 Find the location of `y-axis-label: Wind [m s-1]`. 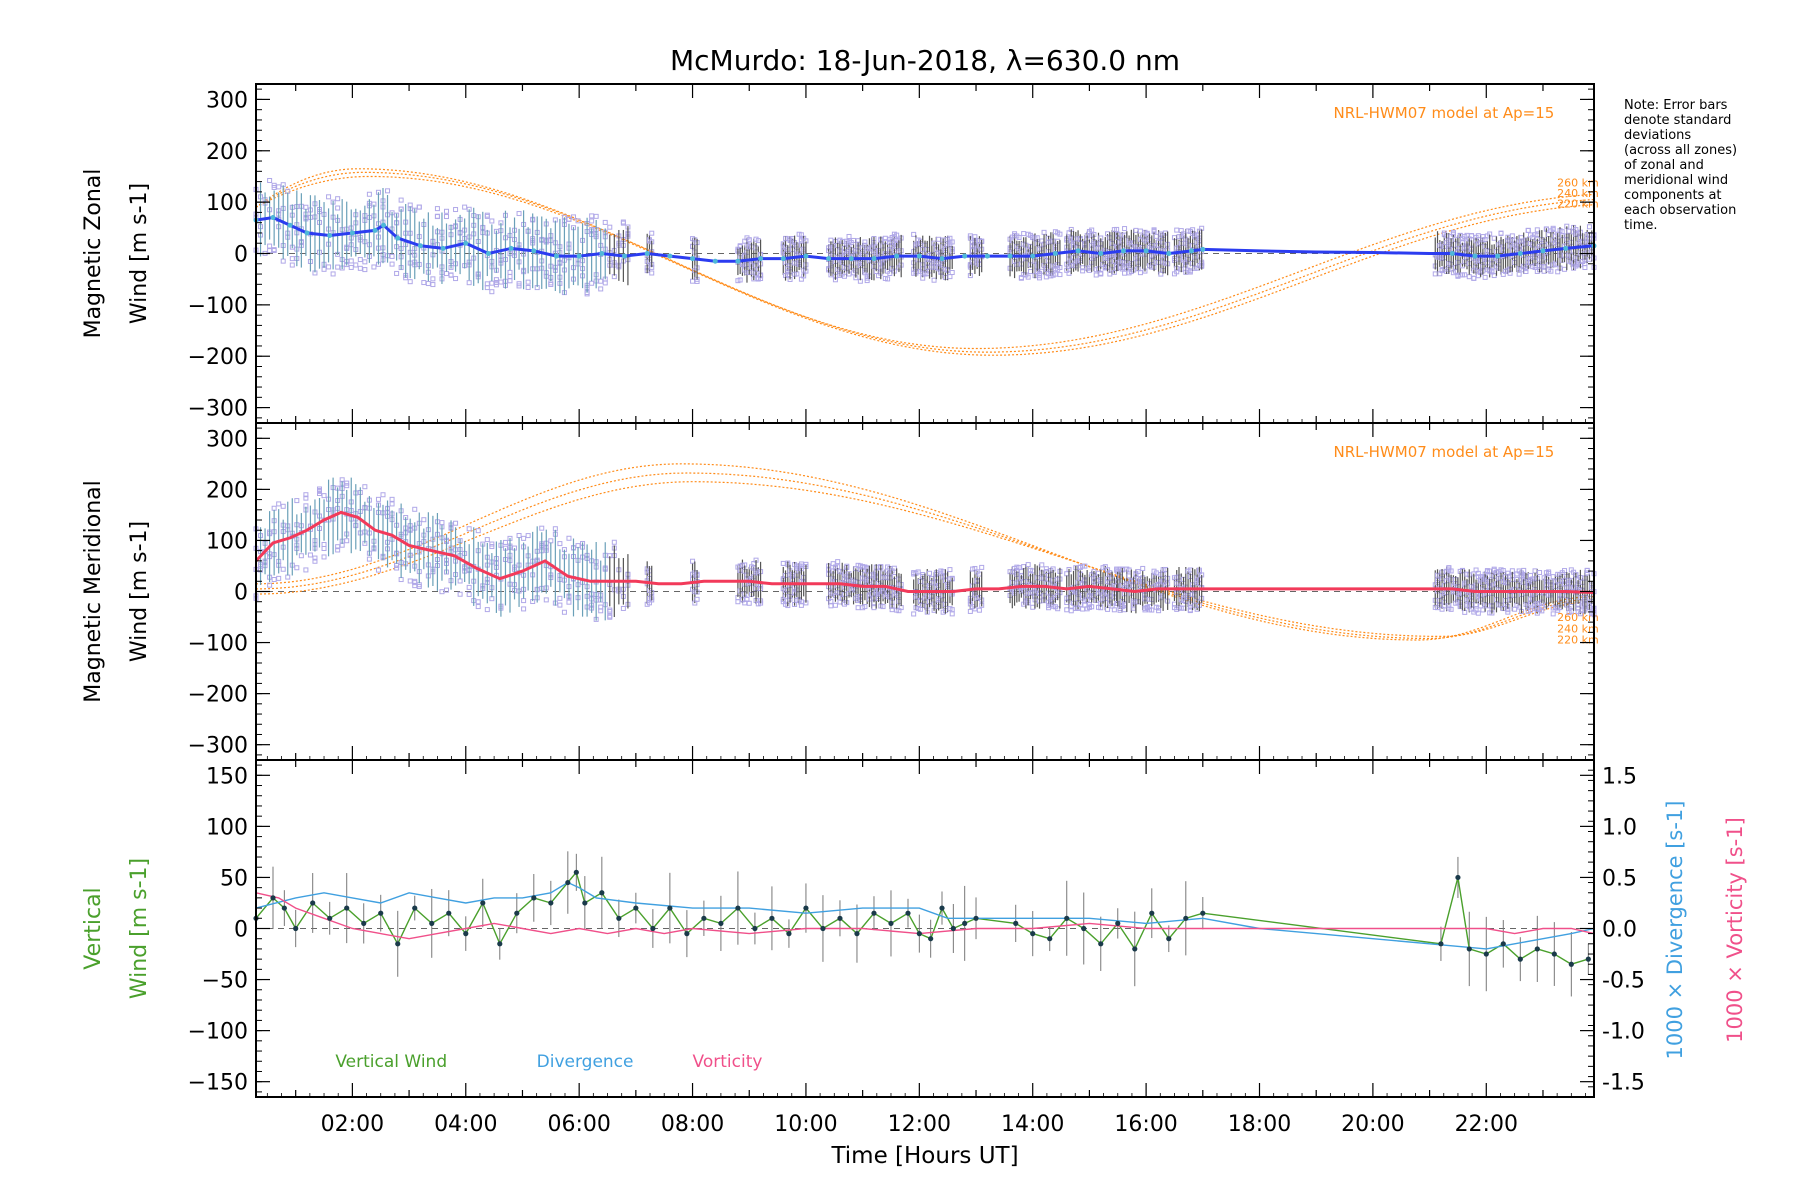

y-axis-label: Wind [m s-1] is located at coordinates (139, 928).